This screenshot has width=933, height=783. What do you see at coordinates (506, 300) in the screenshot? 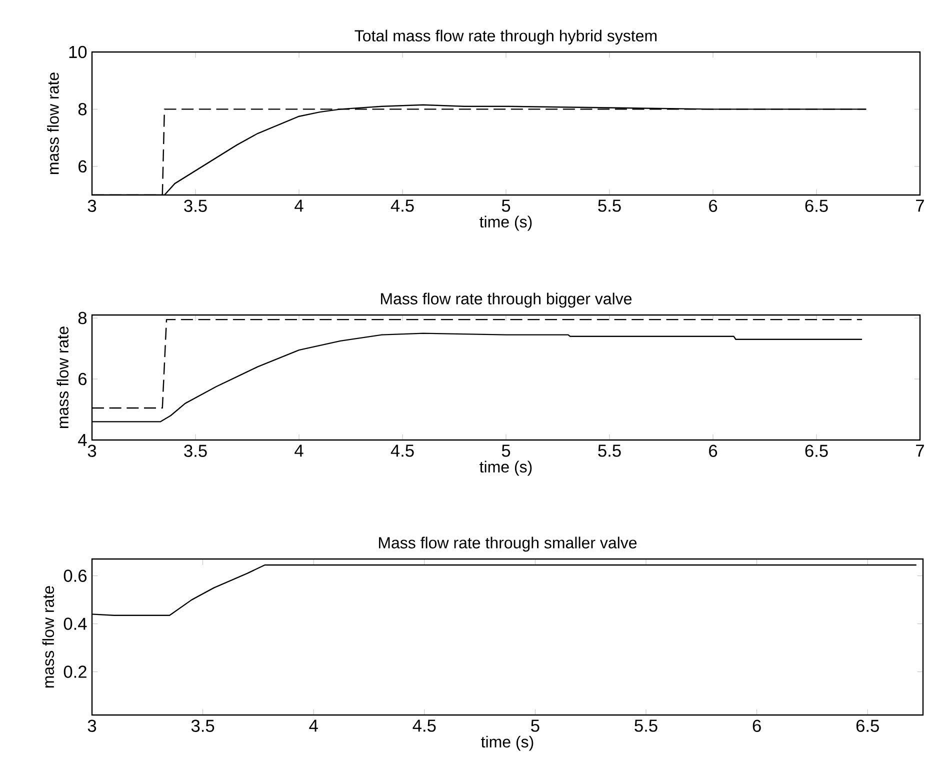
I see `chart-title: Mass flow rate through bigger valve` at bounding box center [506, 300].